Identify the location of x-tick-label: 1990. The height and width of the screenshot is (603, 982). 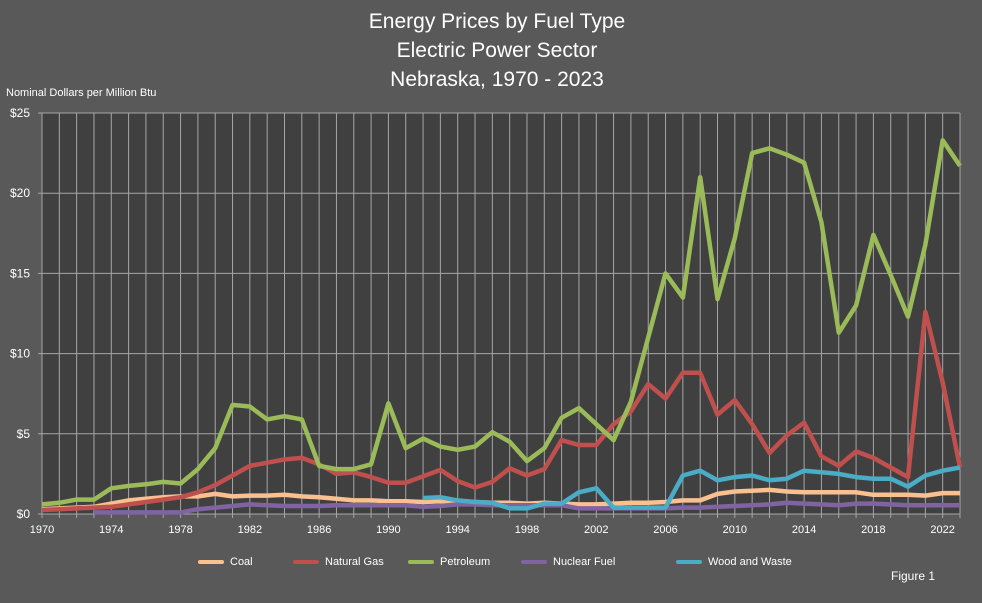
(388, 530).